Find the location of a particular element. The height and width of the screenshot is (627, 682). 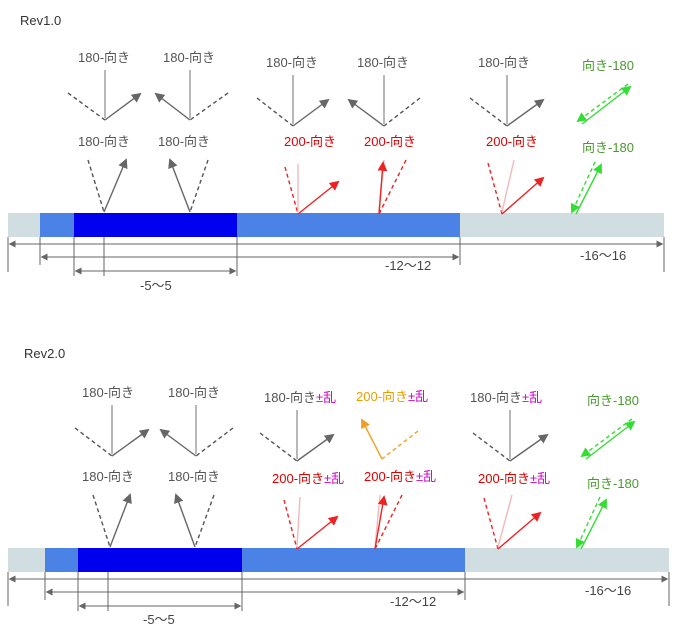

label-c1: 200-向き±乱 is located at coordinates (308, 478).